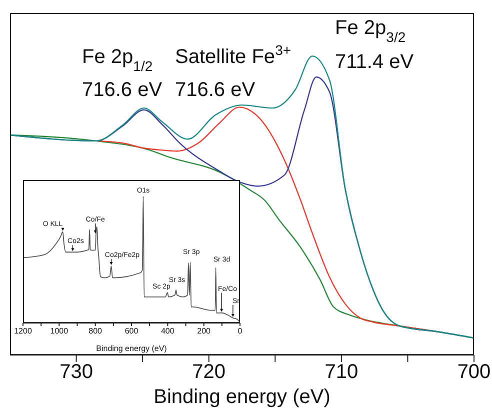 The image size is (492, 409). Describe the element at coordinates (23, 331) in the screenshot. I see `x-tick-label: 1200` at that location.